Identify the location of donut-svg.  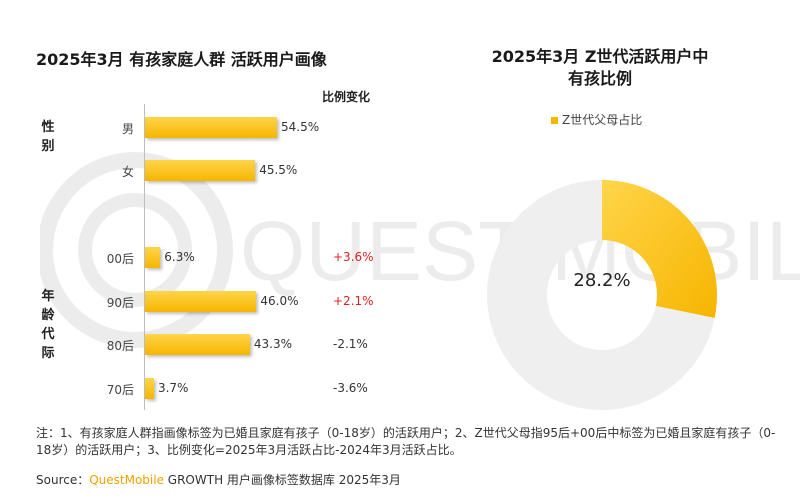
(602, 295).